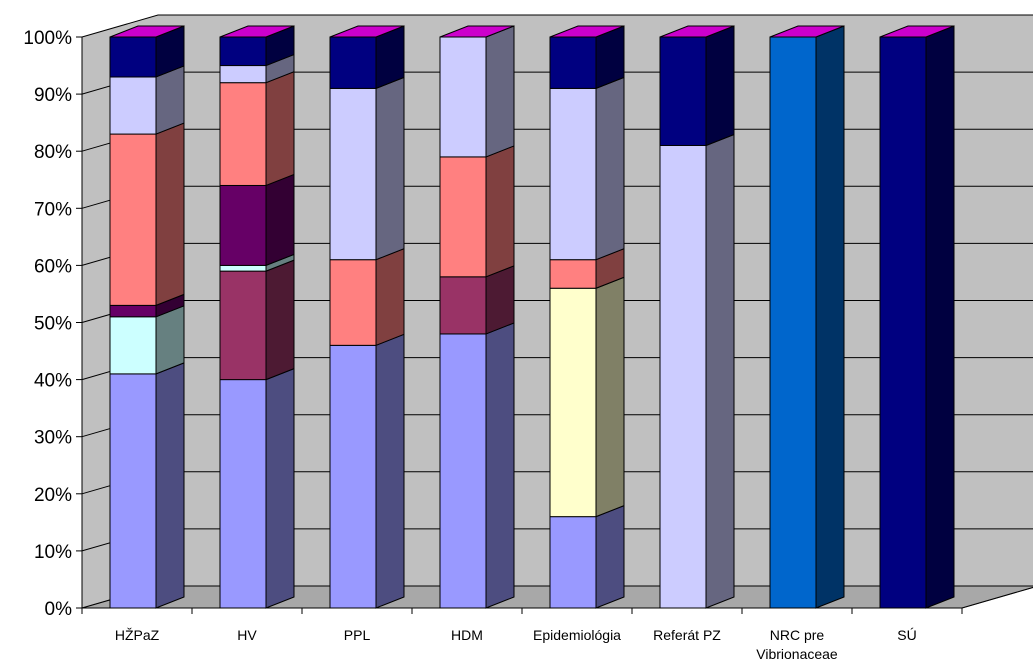 The width and height of the screenshot is (1033, 667). I want to click on x-category-label: NRC pre, so click(797, 635).